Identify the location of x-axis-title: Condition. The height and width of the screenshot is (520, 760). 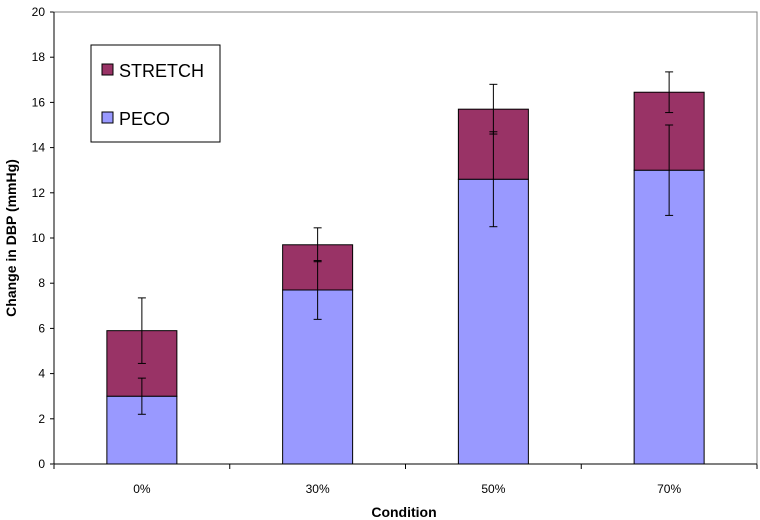
(403, 512).